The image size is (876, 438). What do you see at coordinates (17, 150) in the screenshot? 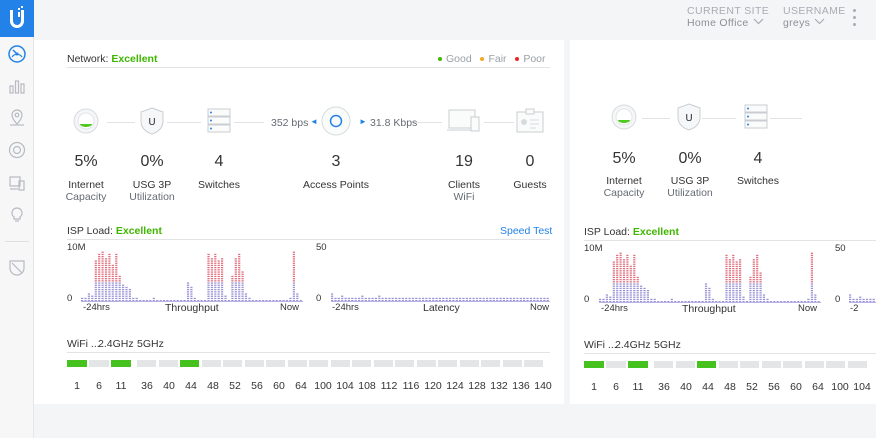
I see `devices-icon` at bounding box center [17, 150].